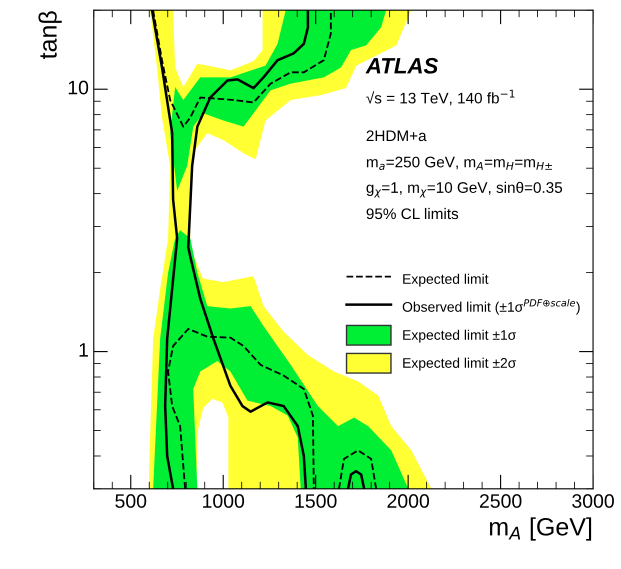 The width and height of the screenshot is (621, 569). I want to click on y-tick-label: 1, so click(84, 350).